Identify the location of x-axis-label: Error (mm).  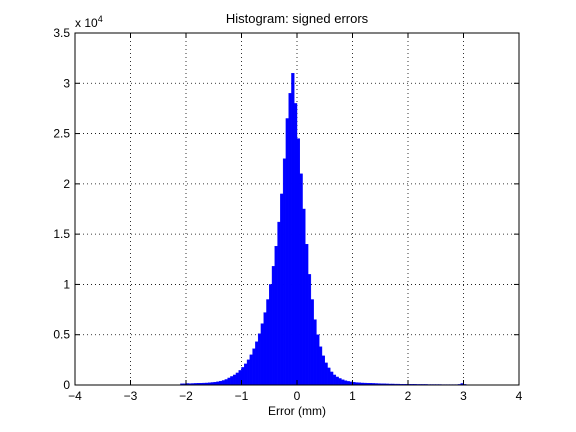
(297, 411).